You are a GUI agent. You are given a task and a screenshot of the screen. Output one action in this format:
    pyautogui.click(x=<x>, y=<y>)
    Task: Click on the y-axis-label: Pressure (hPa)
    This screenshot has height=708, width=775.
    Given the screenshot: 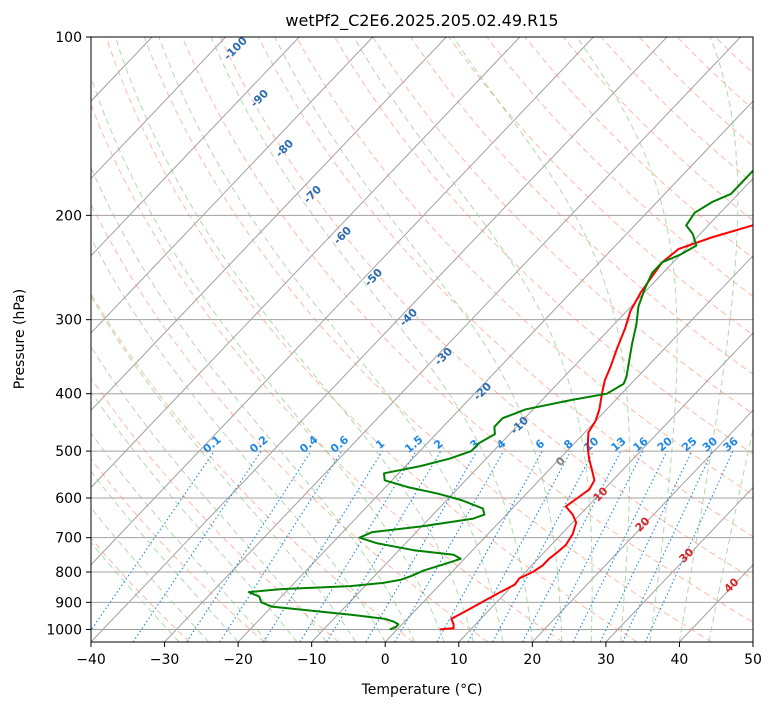 What is the action you would take?
    pyautogui.click(x=20, y=339)
    